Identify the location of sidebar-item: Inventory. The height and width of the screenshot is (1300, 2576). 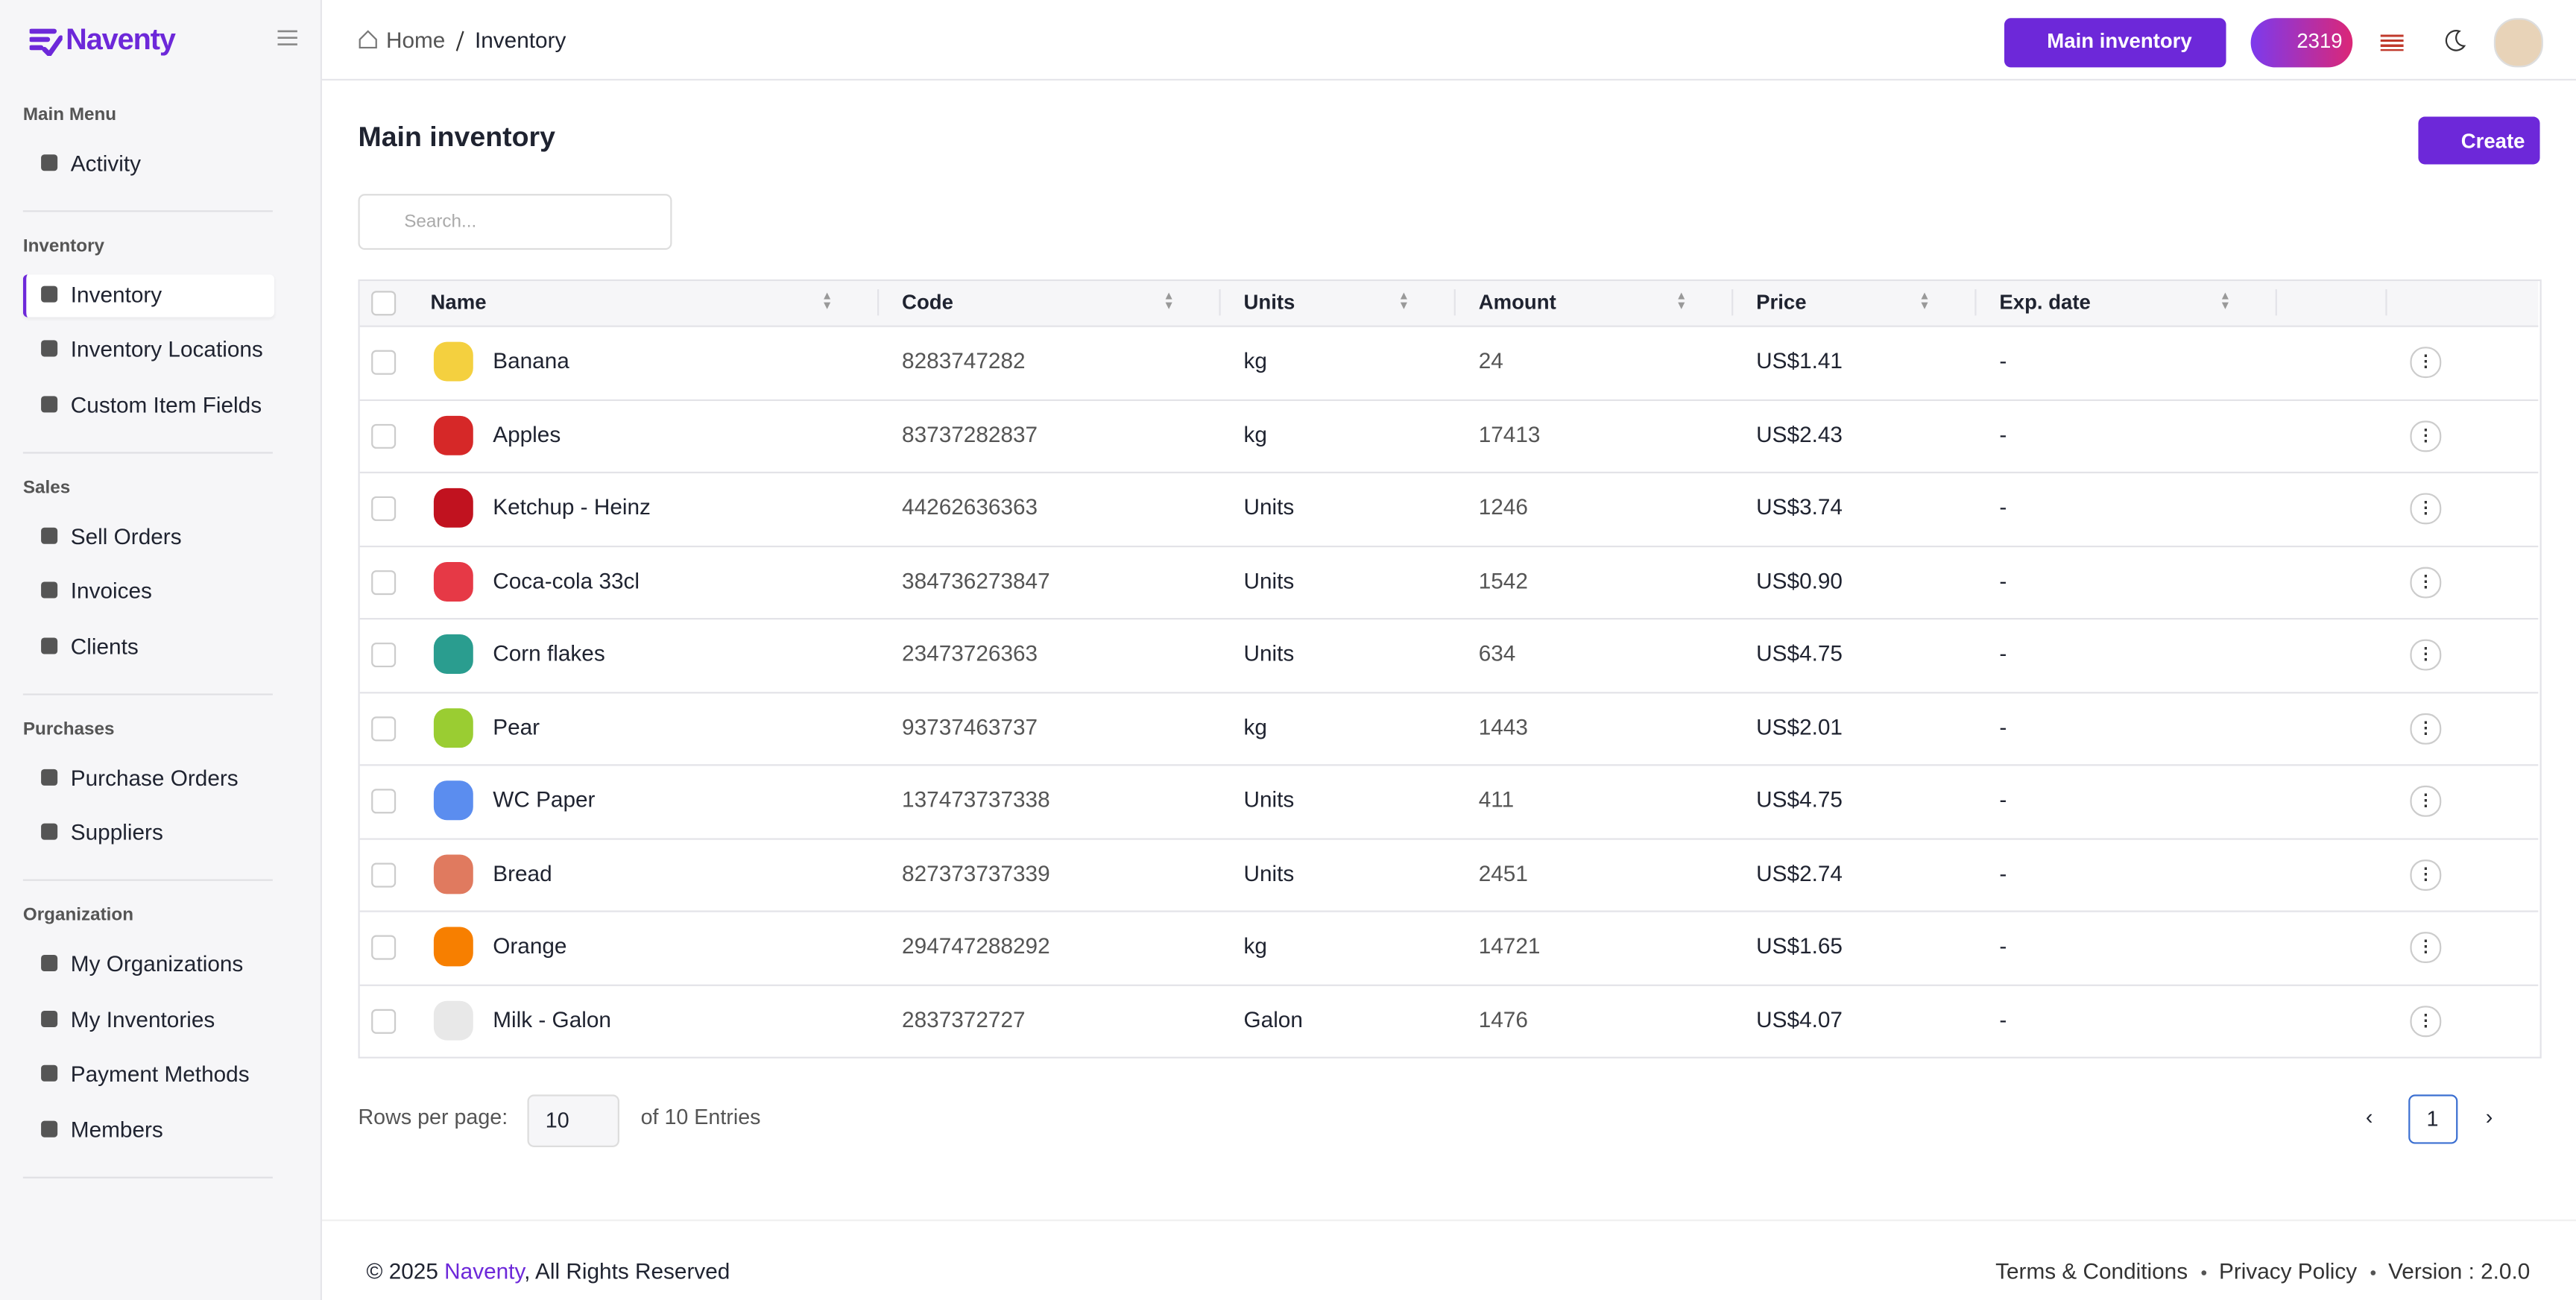
(116, 295).